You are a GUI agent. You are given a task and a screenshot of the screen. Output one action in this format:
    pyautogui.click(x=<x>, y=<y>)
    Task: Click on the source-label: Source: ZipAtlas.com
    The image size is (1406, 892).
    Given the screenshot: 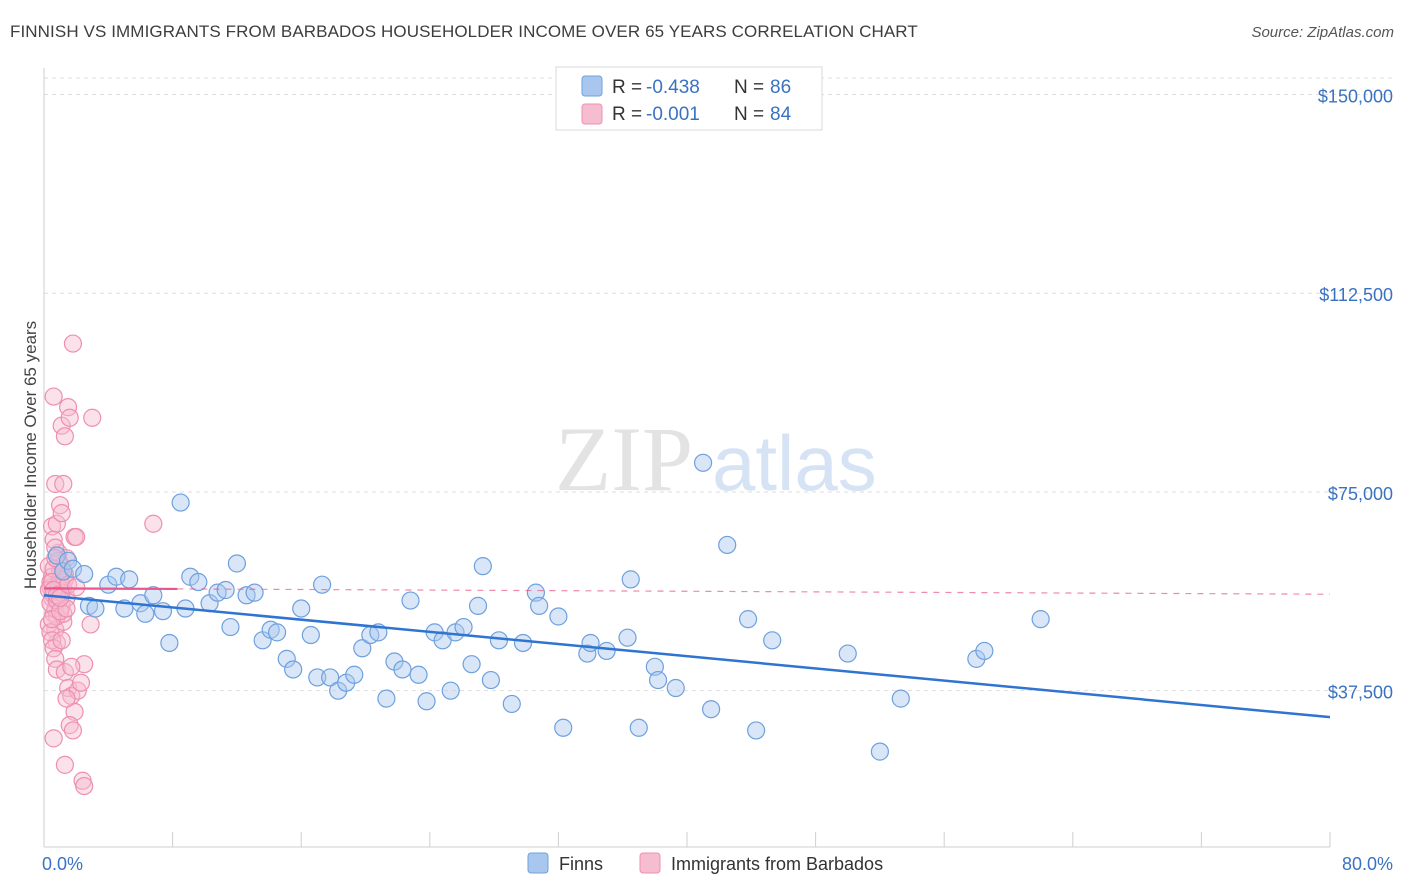 What is the action you would take?
    pyautogui.click(x=1322, y=32)
    